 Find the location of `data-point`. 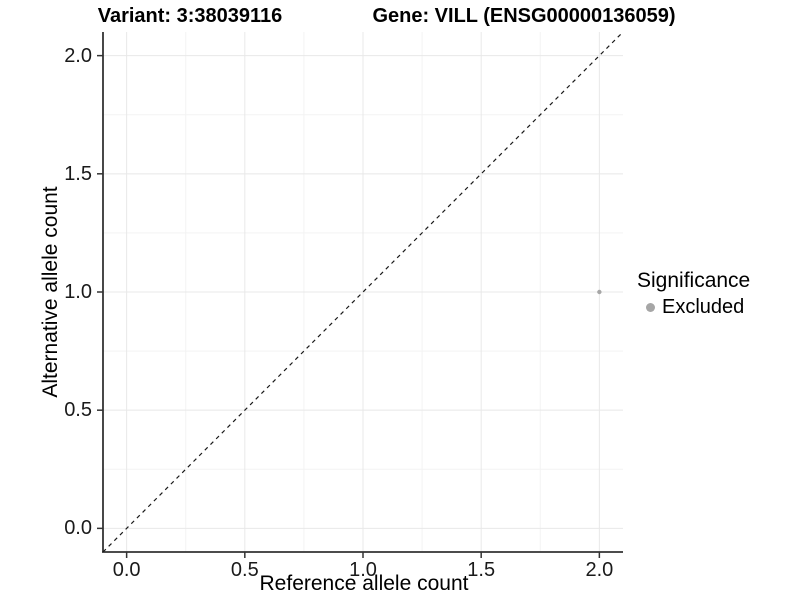

data-point is located at coordinates (599, 292).